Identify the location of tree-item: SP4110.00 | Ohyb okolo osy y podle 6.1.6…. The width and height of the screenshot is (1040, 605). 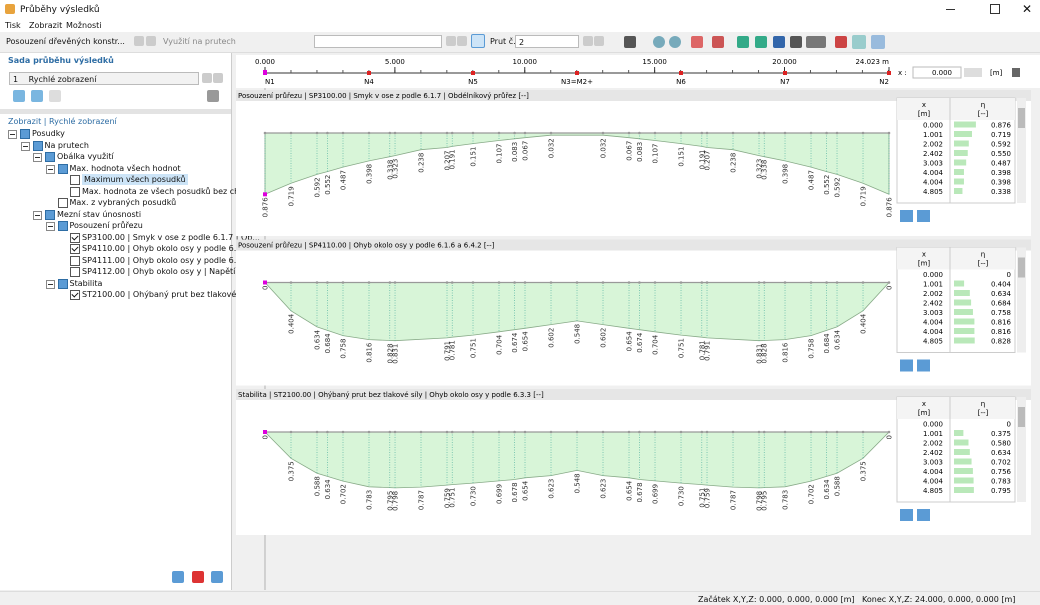
(129, 248).